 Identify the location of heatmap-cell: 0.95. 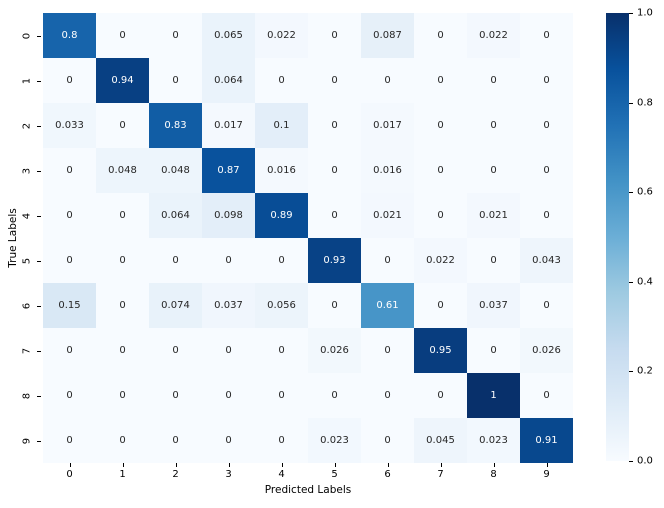
(440, 350).